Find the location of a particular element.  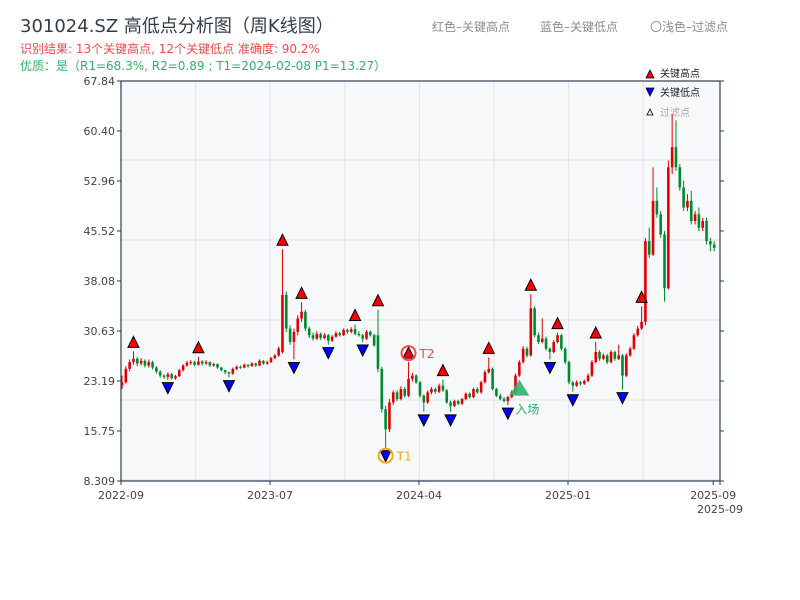

legend-filtered-icon is located at coordinates (650, 112).